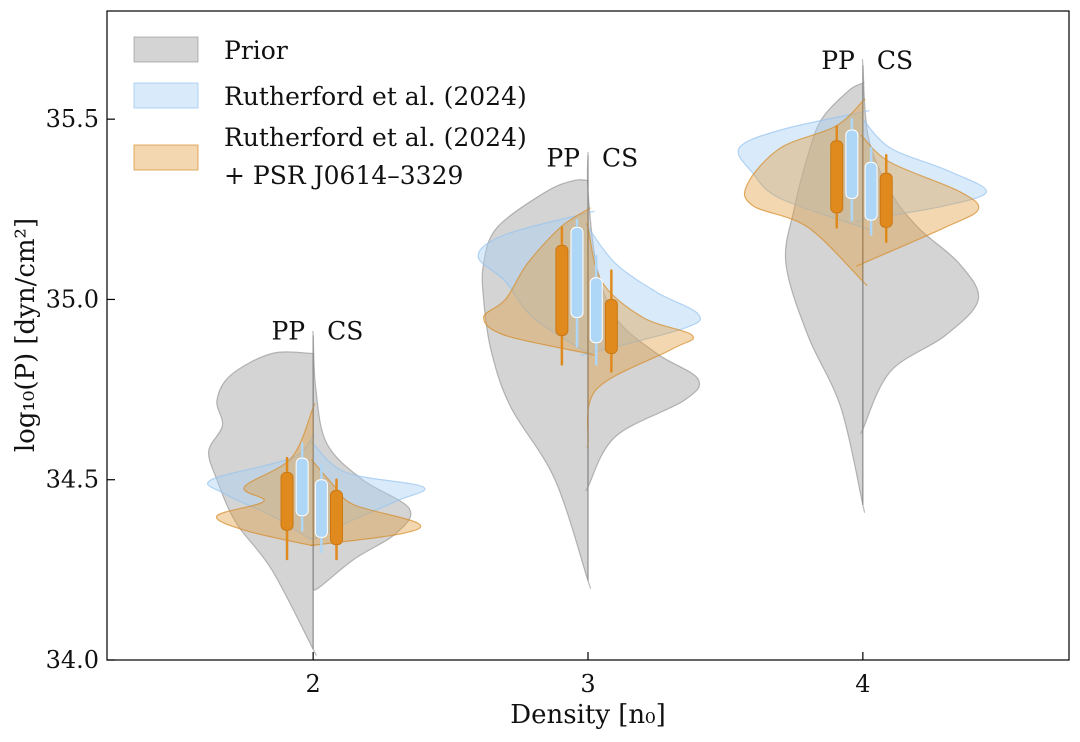  I want to click on x-tick-label-2: 4, so click(862, 684).